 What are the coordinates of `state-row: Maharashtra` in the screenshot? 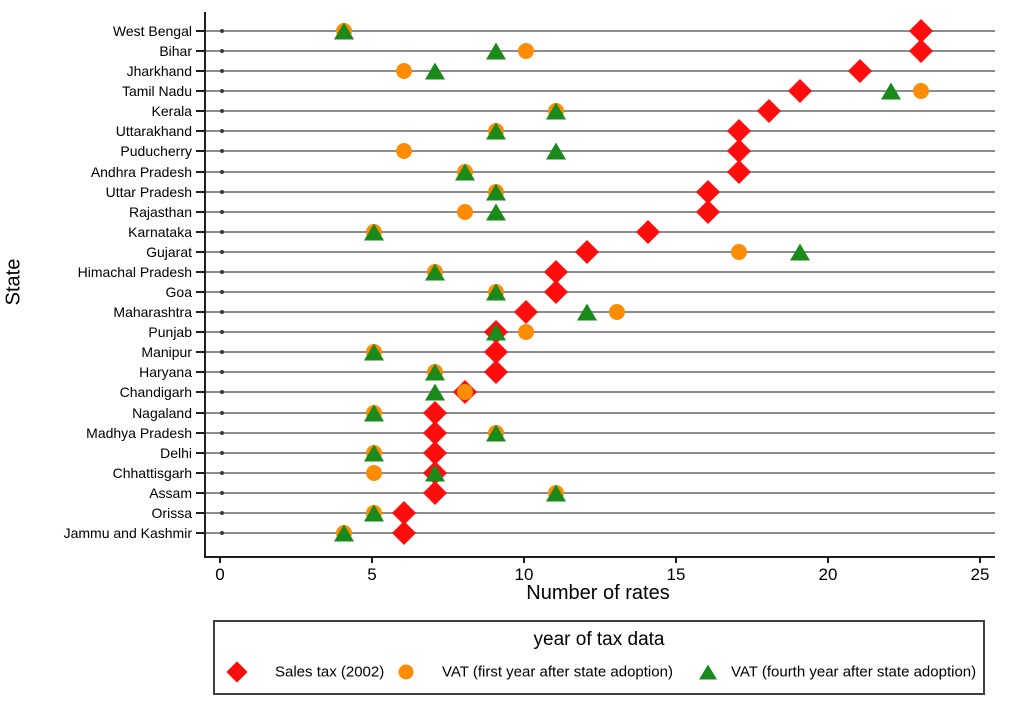 It's located at (158, 312).